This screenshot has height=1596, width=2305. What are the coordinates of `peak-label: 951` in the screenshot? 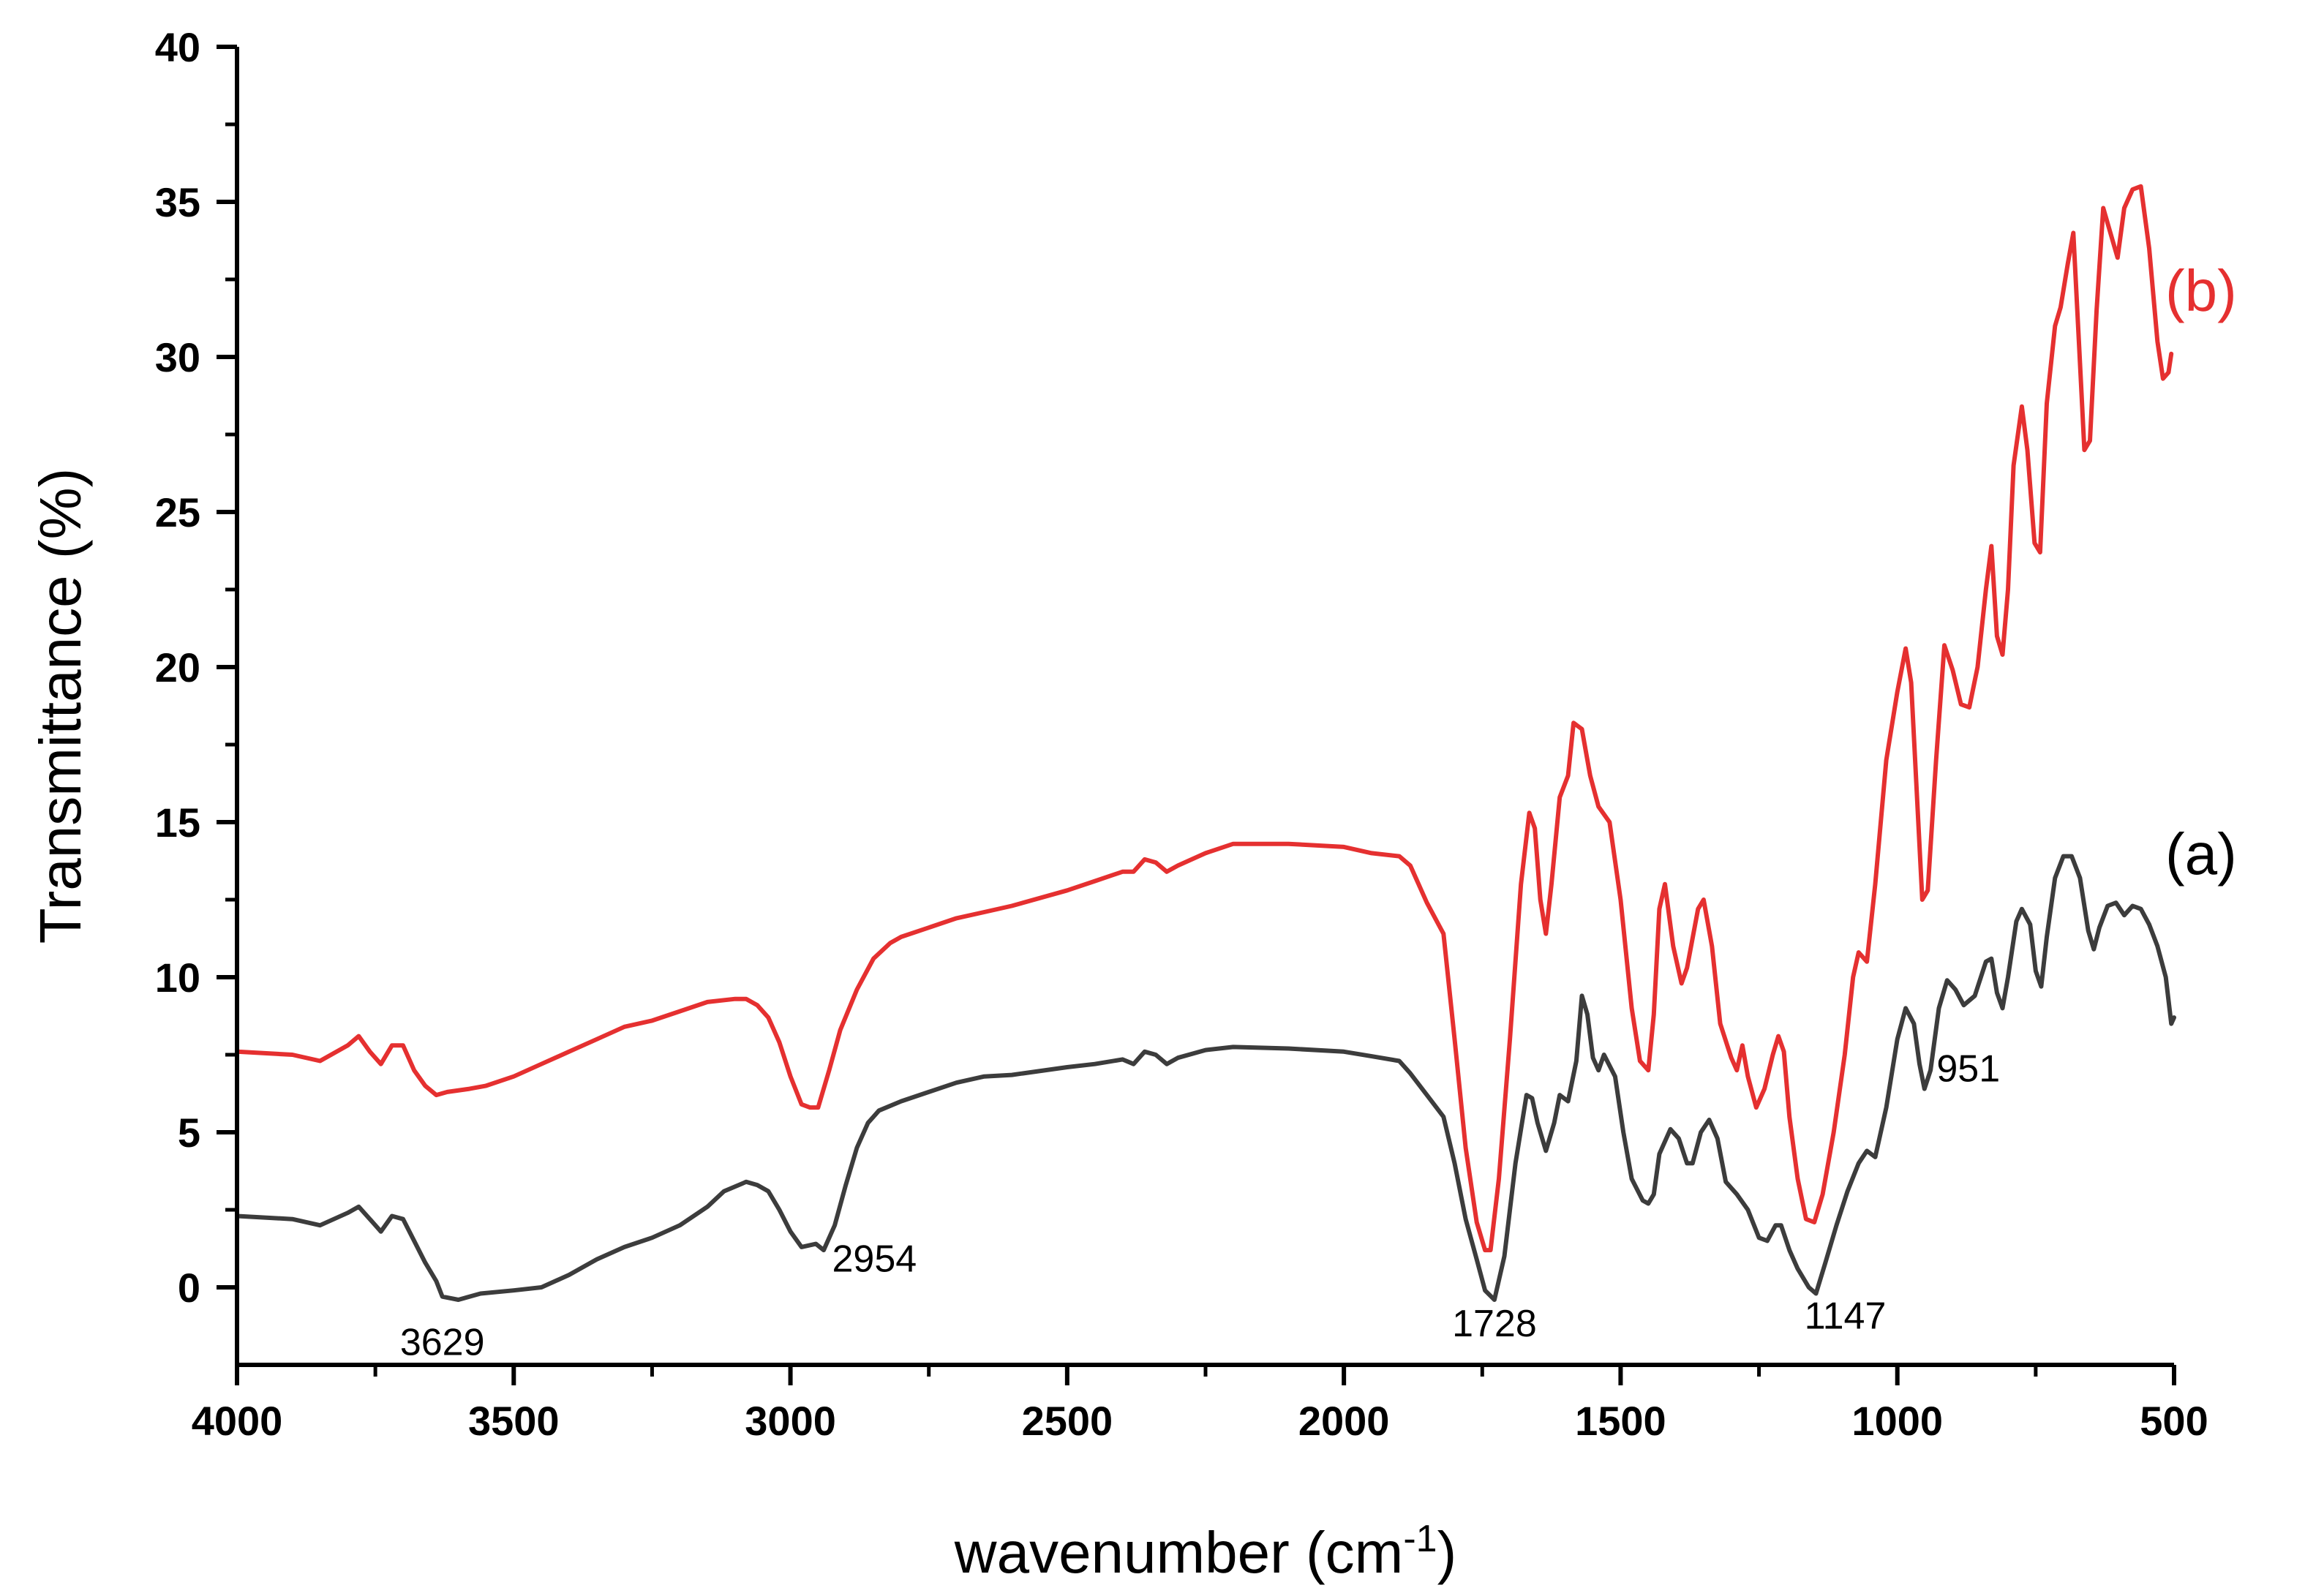 It's located at (1968, 1069).